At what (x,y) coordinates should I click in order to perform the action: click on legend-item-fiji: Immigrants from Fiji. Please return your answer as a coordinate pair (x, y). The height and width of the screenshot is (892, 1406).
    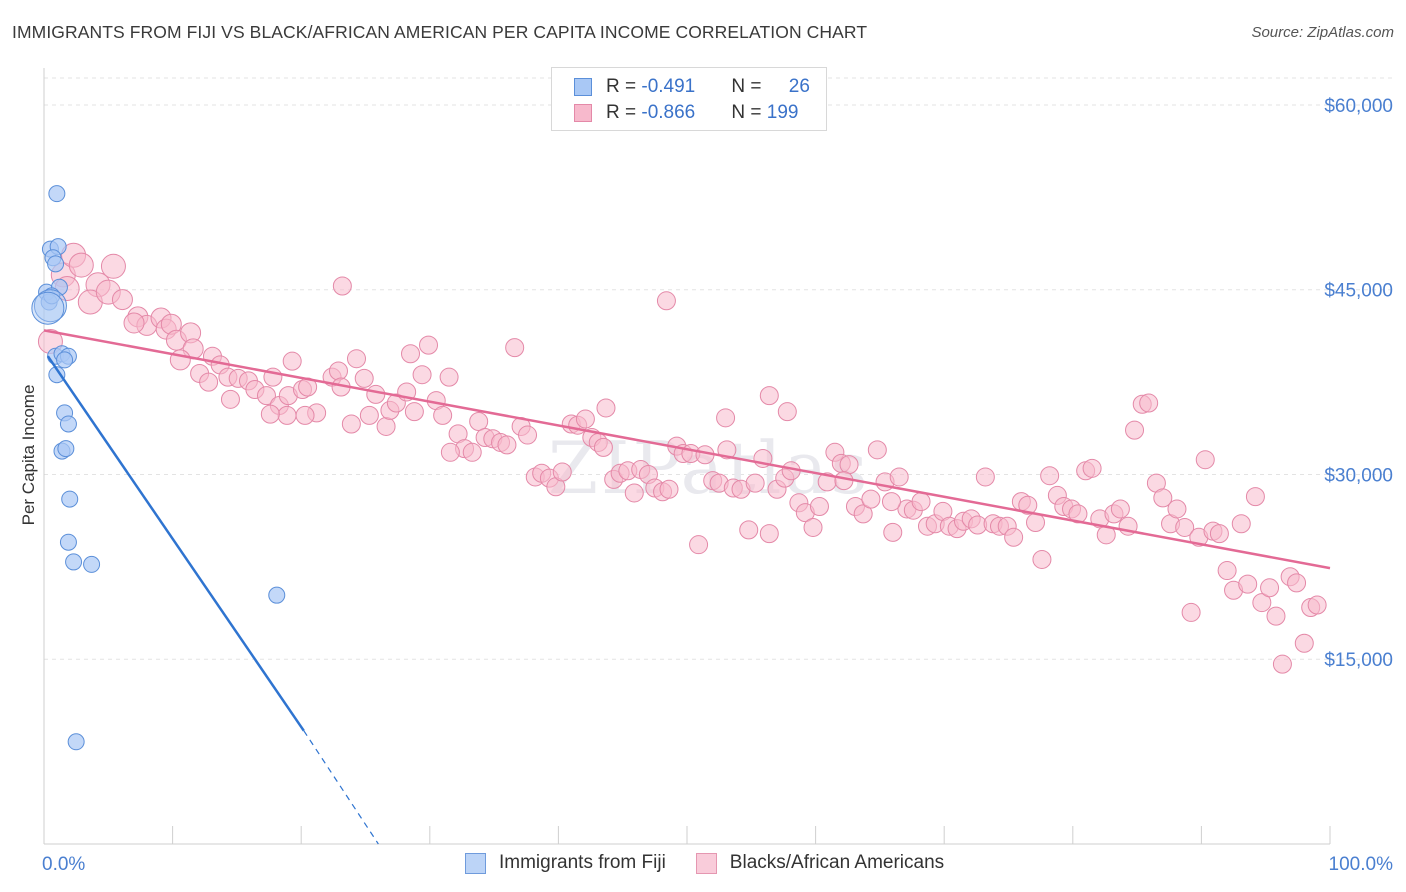
    Looking at the image, I should click on (565, 863).